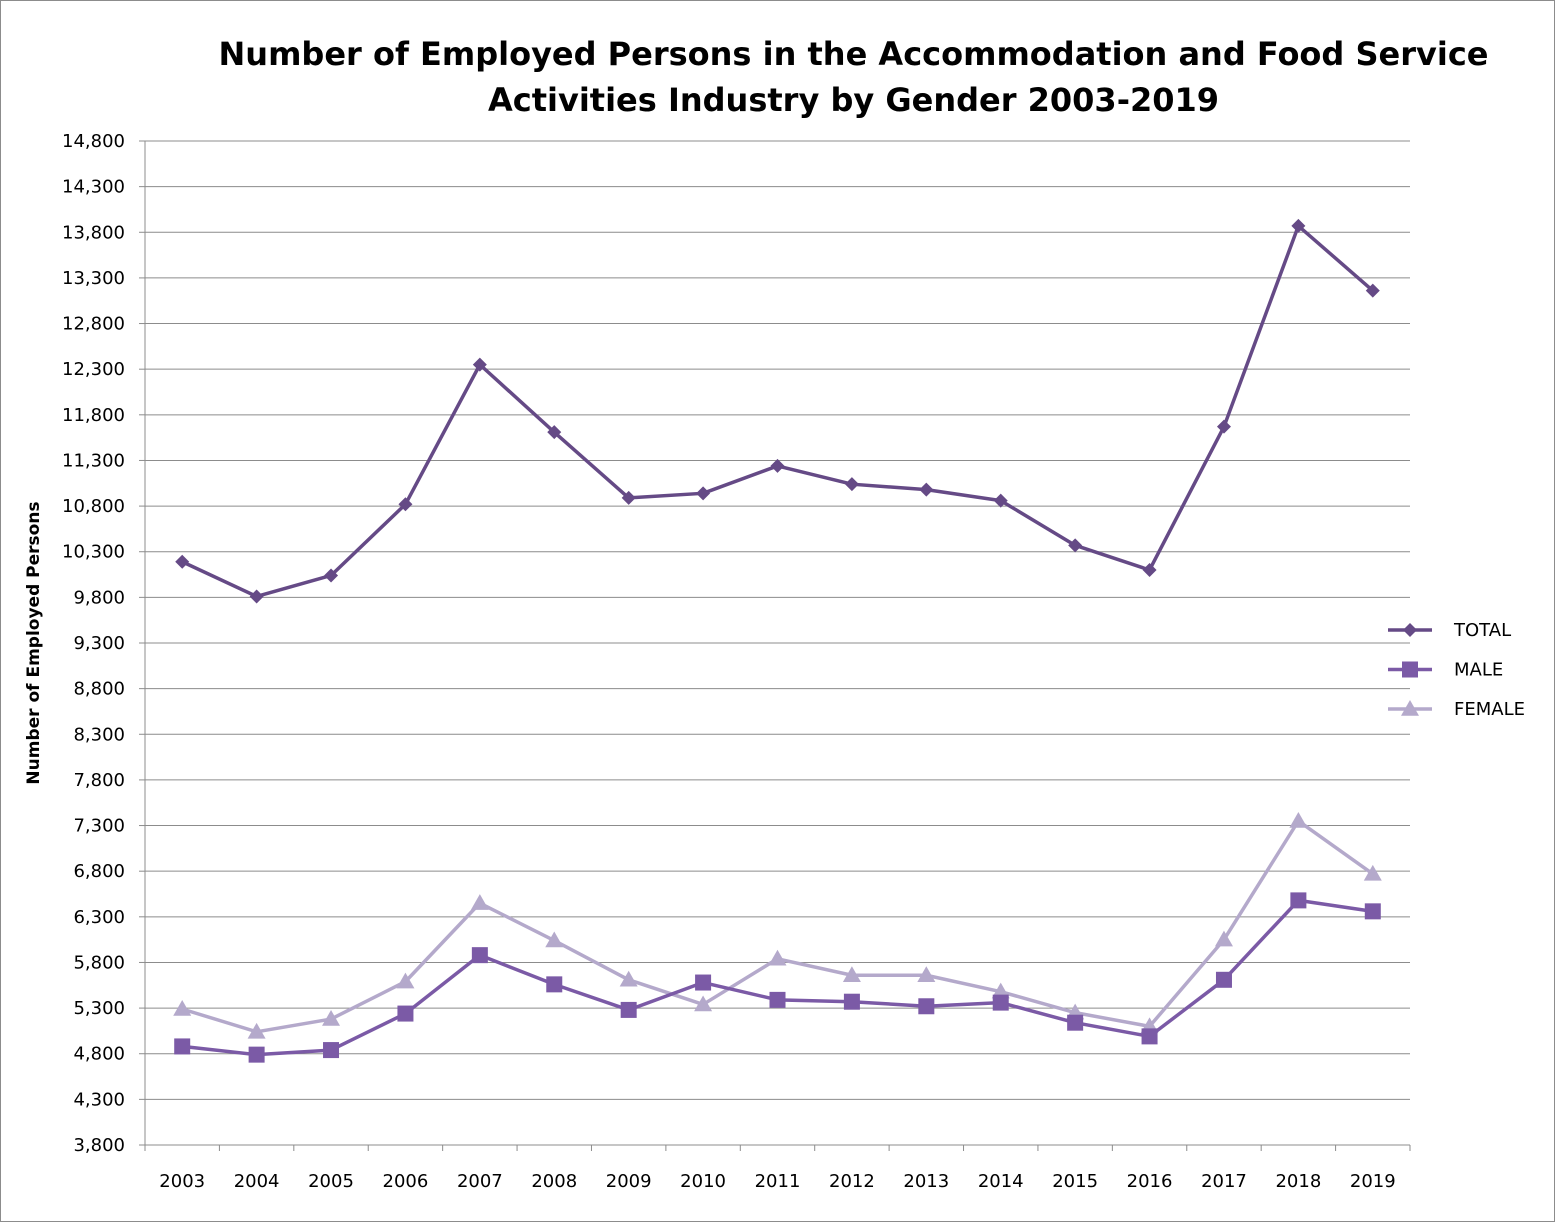 Image resolution: width=1555 pixels, height=1222 pixels. What do you see at coordinates (1373, 1181) in the screenshot?
I see `x-tick-label: 2019` at bounding box center [1373, 1181].